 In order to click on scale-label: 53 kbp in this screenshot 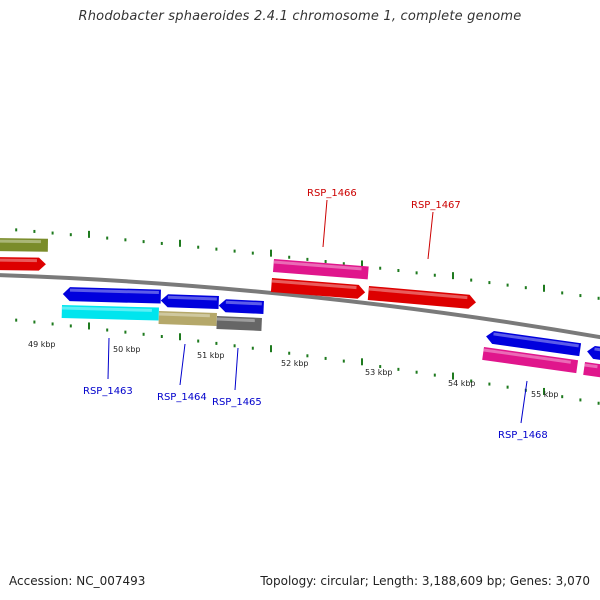, I will do `click(379, 372)`.